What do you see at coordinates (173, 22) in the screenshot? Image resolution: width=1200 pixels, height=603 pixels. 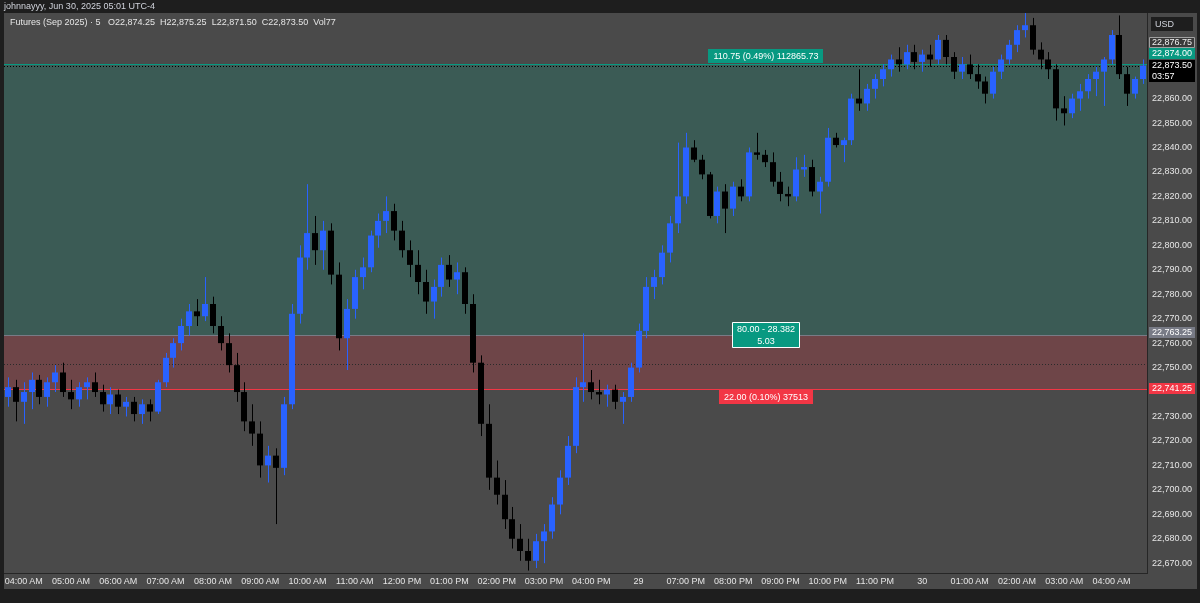 I see `chart-subtitle: Futures (Sep 2025) · 5 O22,874.25 H22,875.25 L22,871.50 C22,873.50 Vol77` at bounding box center [173, 22].